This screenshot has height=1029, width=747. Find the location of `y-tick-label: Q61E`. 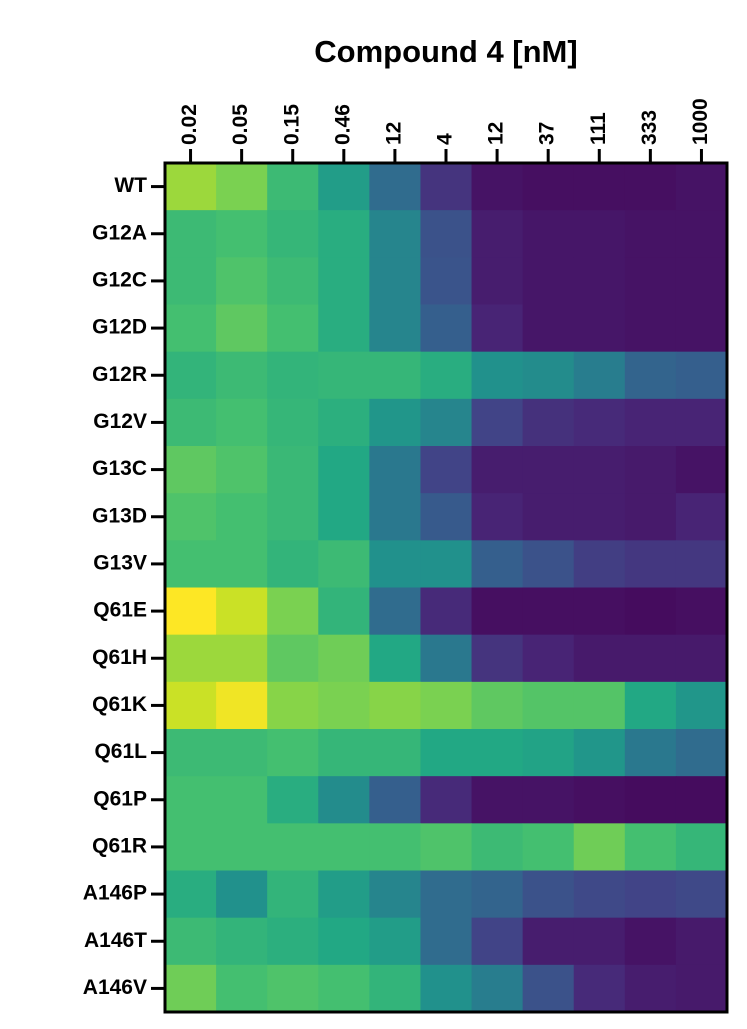

y-tick-label: Q61E is located at coordinates (120, 610).